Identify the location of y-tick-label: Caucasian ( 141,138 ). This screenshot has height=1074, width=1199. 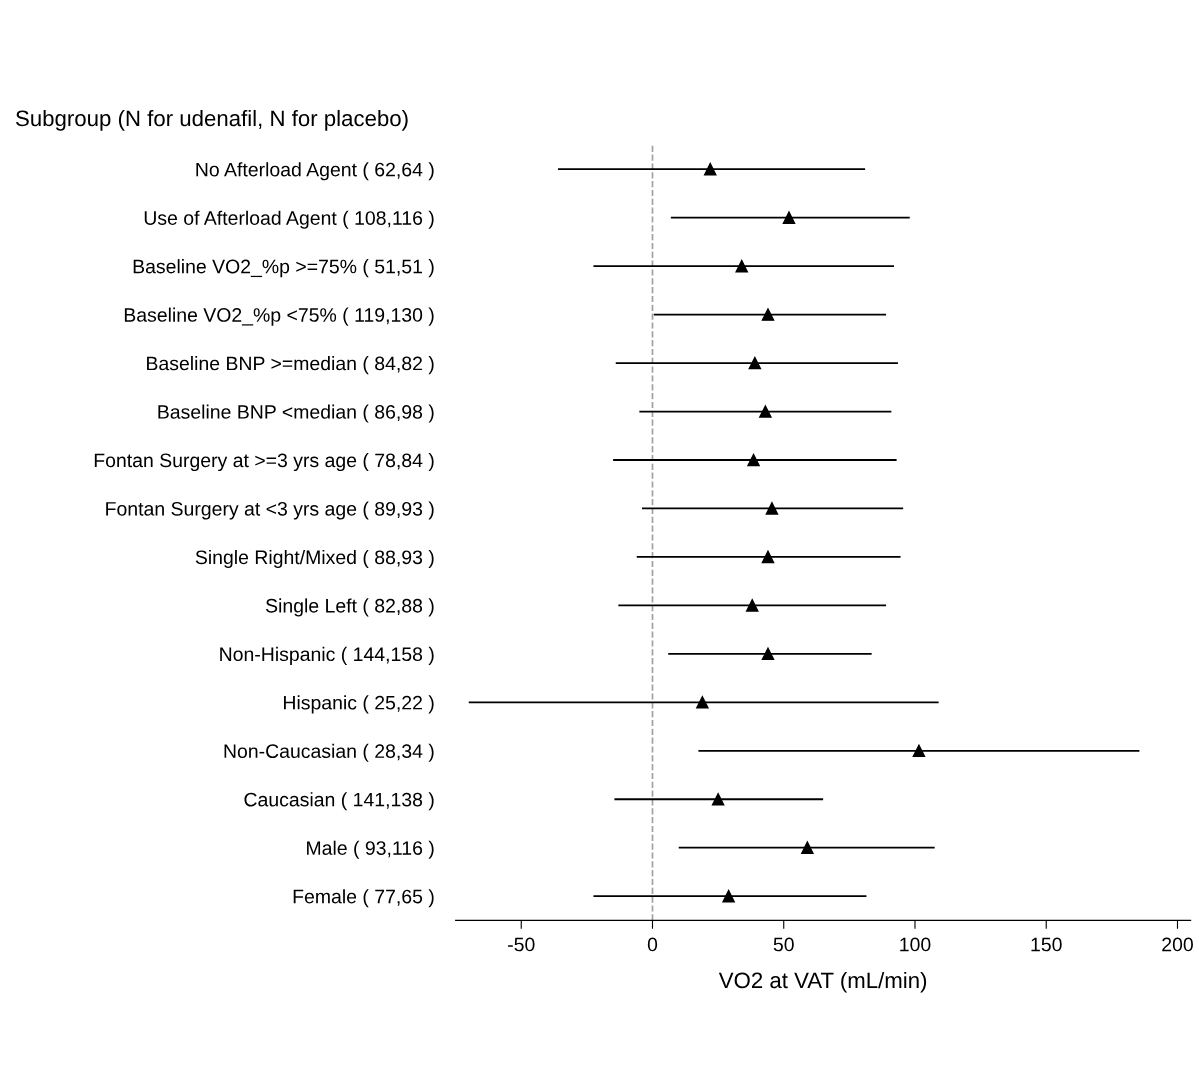
(339, 801).